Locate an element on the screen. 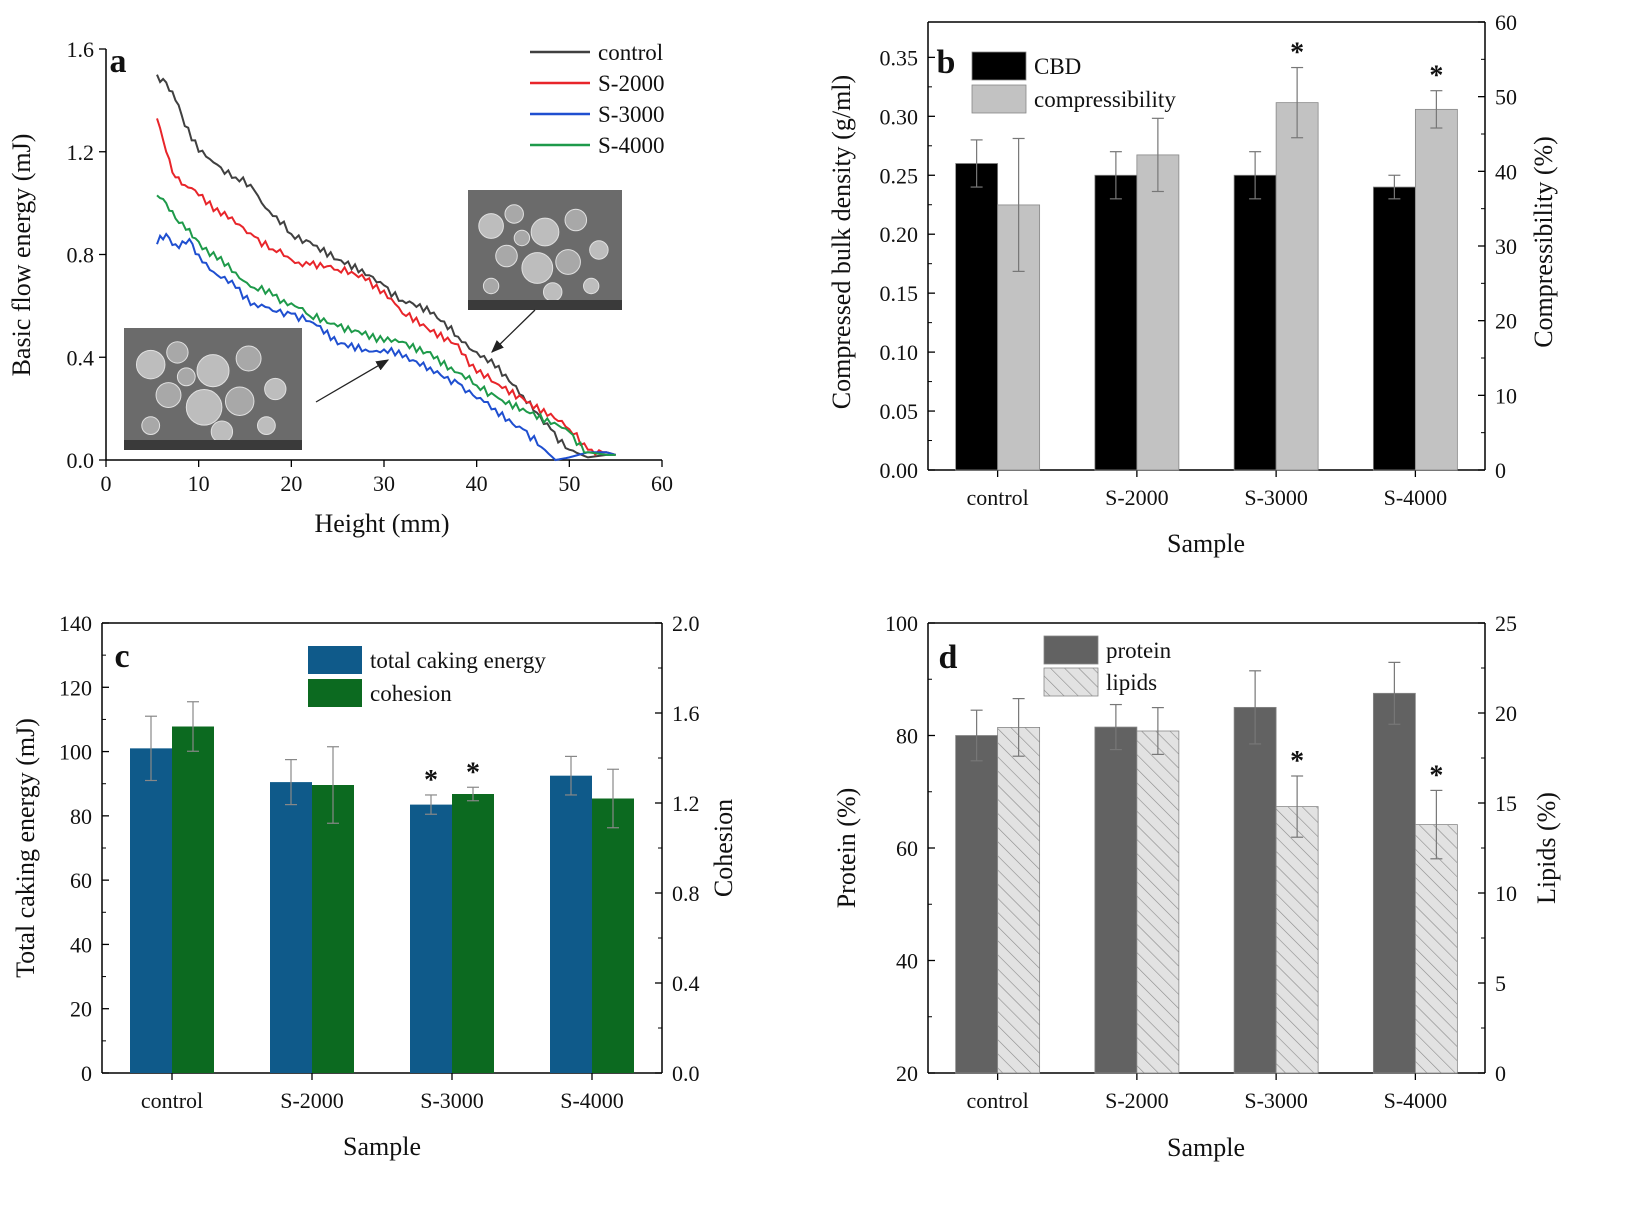 The width and height of the screenshot is (1649, 1226). y2-tick-label: 2.0 is located at coordinates (686, 623).